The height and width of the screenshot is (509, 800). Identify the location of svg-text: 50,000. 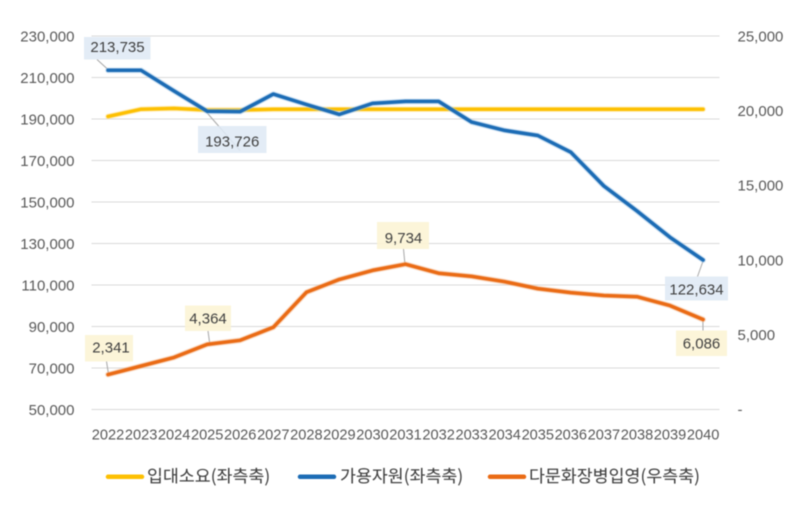
(52, 410).